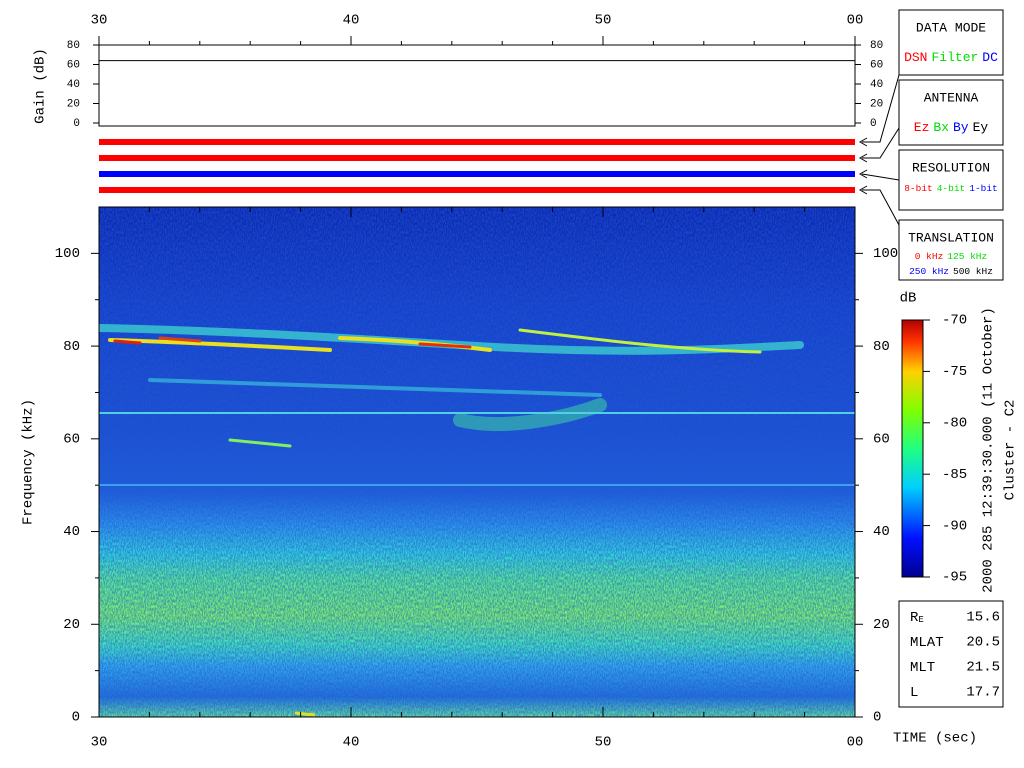 This screenshot has height=768, width=1024. What do you see at coordinates (954, 526) in the screenshot?
I see `colorbar-tick-label: -90` at bounding box center [954, 526].